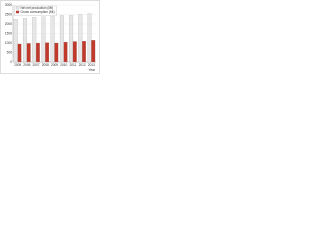 The width and height of the screenshot is (320, 240). I want to click on y-tick-label: 2500, so click(8, 14).